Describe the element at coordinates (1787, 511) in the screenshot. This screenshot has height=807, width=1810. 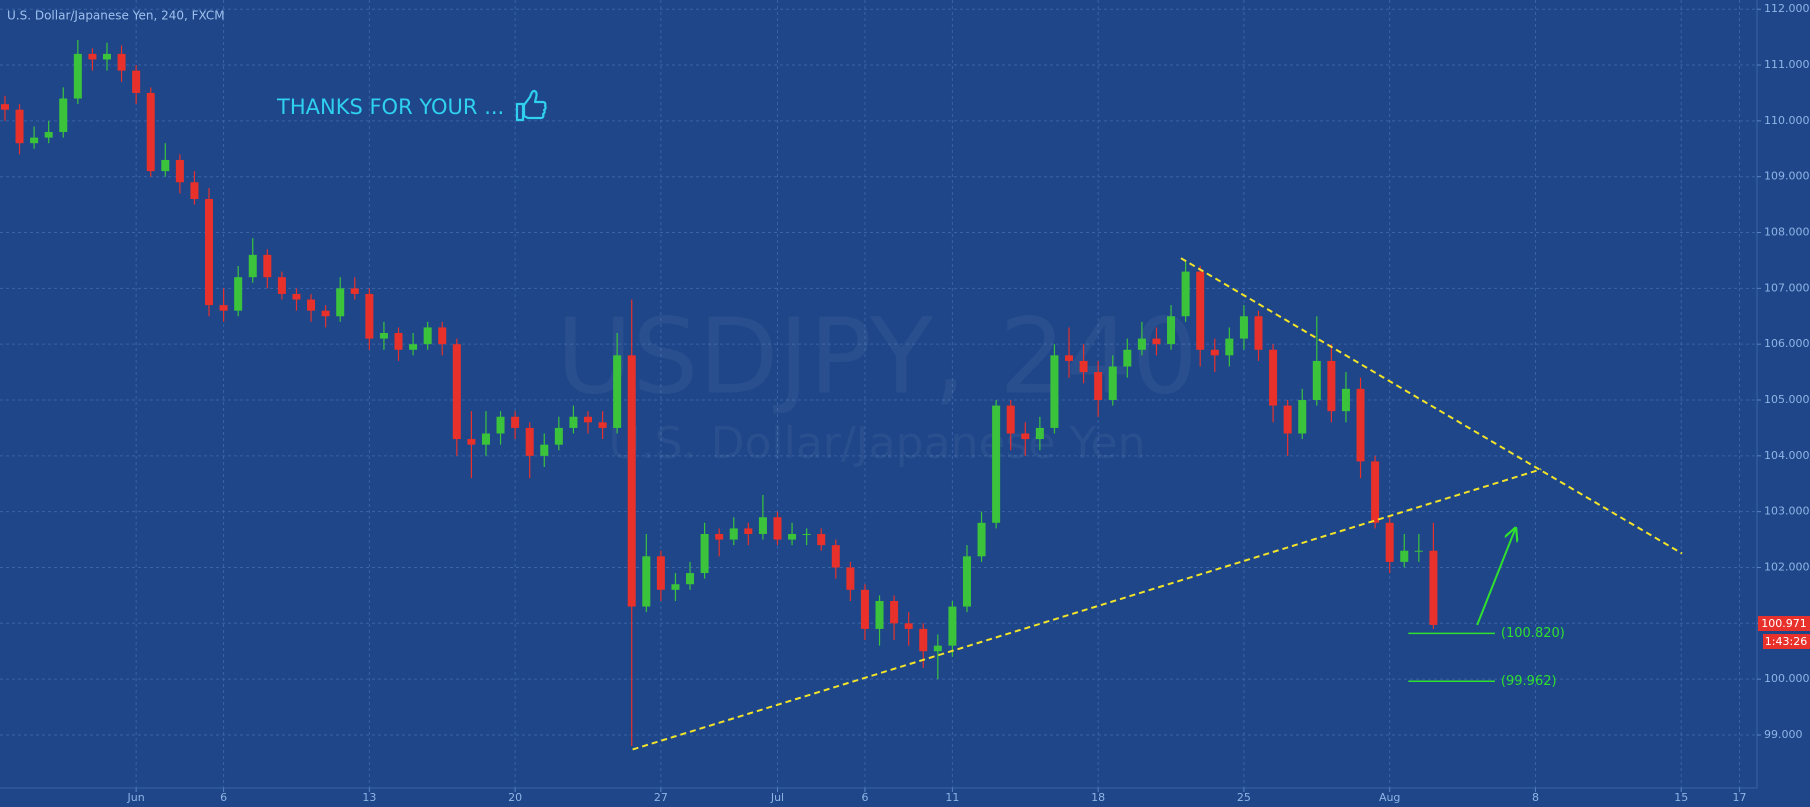
I see `y-tick-label: 103.000` at that location.